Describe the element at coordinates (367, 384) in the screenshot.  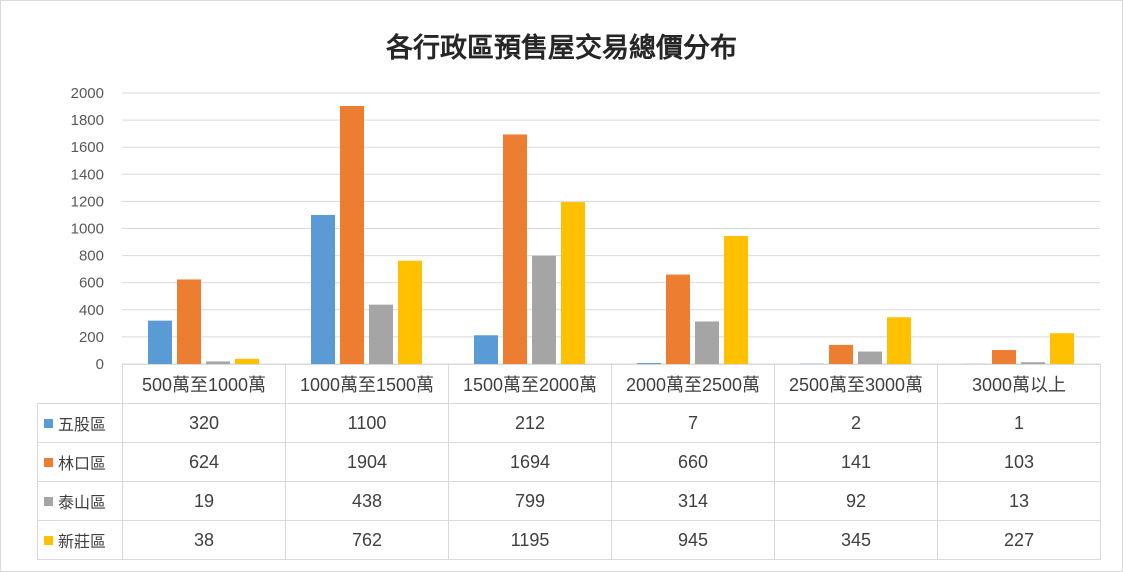
I see `x-tick-label: 1000萬至1500萬` at that location.